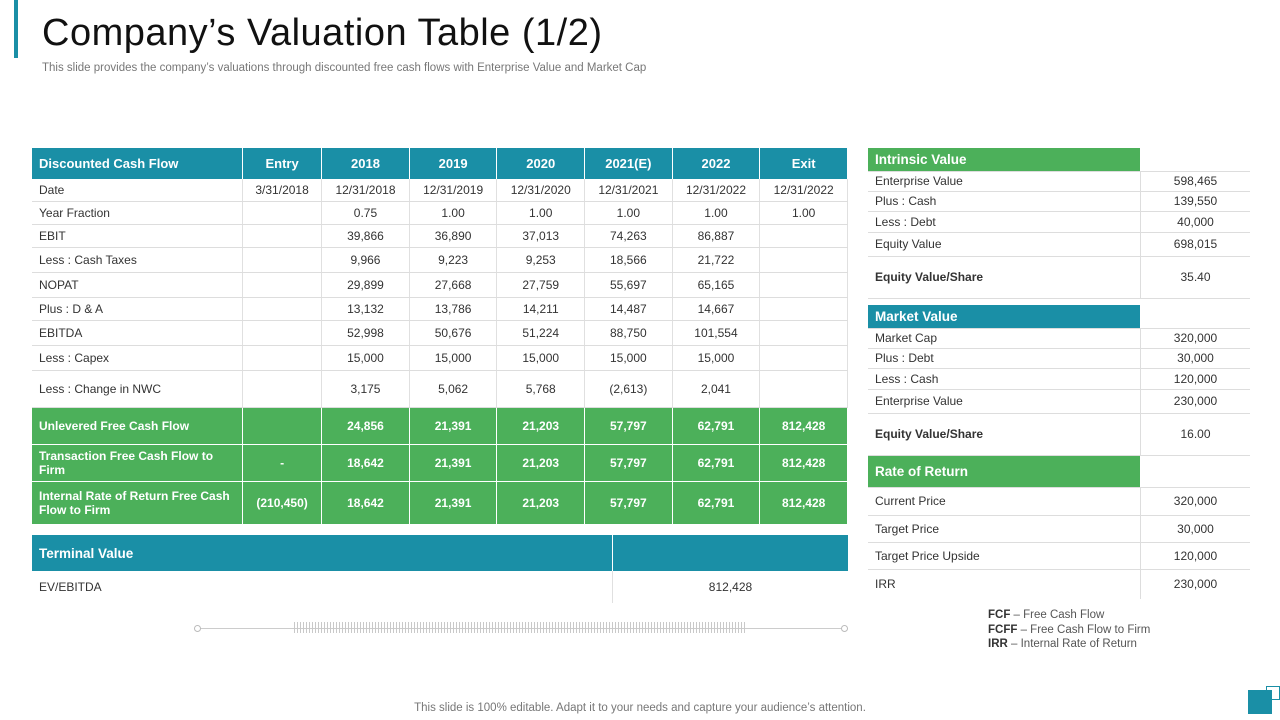 This screenshot has width=1280, height=720. Describe the element at coordinates (1195, 434) in the screenshot. I see `market-per-share-value: 16.00` at that location.